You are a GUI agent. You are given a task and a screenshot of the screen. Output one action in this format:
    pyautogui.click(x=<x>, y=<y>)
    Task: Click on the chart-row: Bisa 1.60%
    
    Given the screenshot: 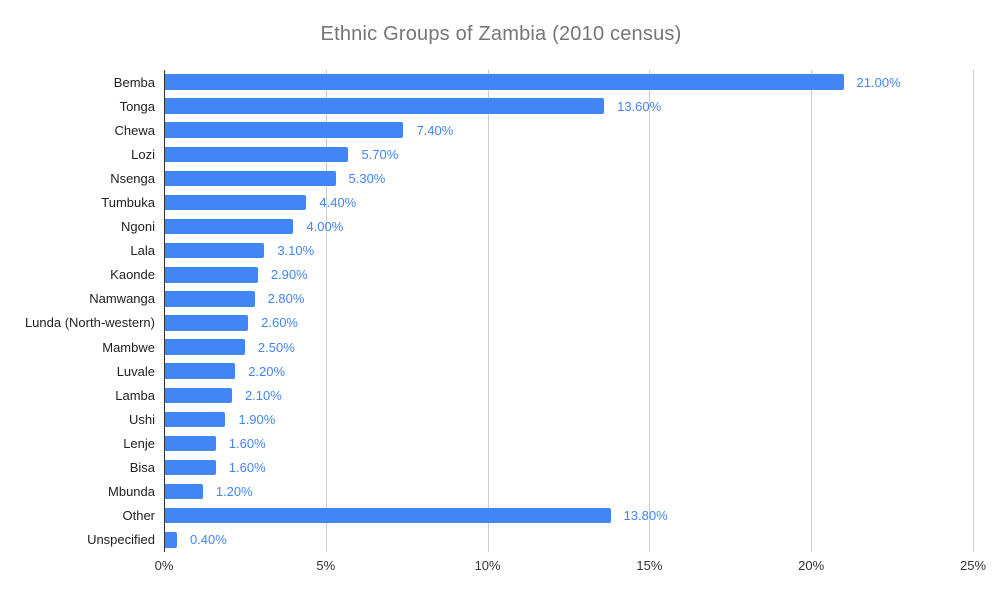 What is the action you would take?
    pyautogui.click(x=501, y=468)
    